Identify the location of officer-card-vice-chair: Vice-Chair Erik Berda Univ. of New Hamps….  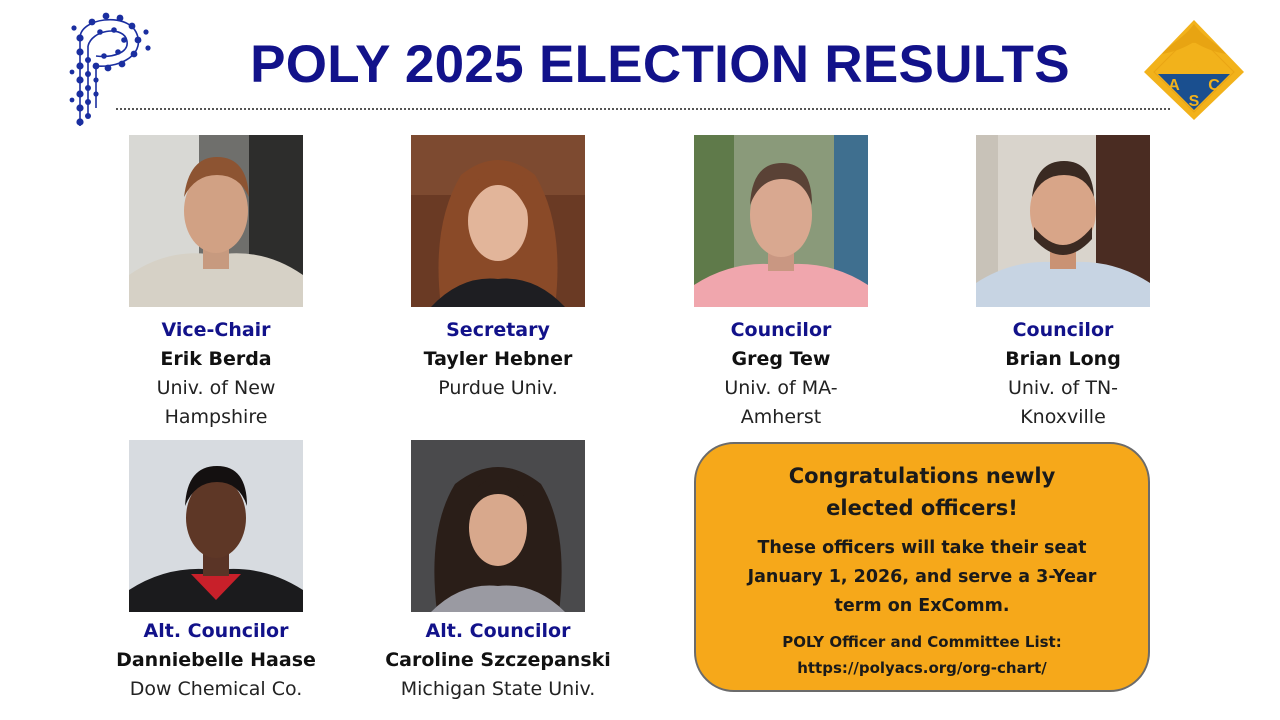
(216, 283).